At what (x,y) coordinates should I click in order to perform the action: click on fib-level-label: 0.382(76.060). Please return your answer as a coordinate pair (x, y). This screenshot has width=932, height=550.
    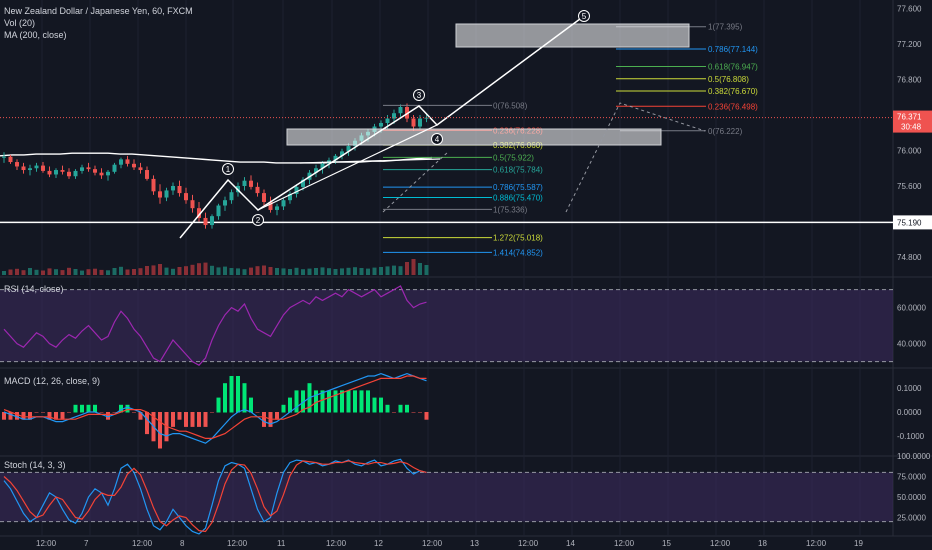
    Looking at the image, I should click on (518, 145).